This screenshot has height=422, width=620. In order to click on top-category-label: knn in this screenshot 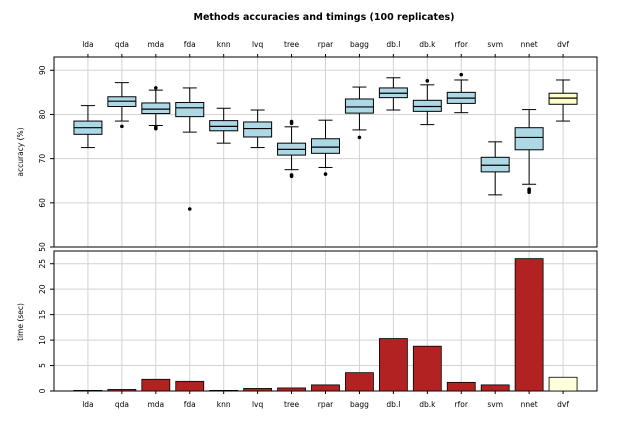, I will do `click(224, 44)`.